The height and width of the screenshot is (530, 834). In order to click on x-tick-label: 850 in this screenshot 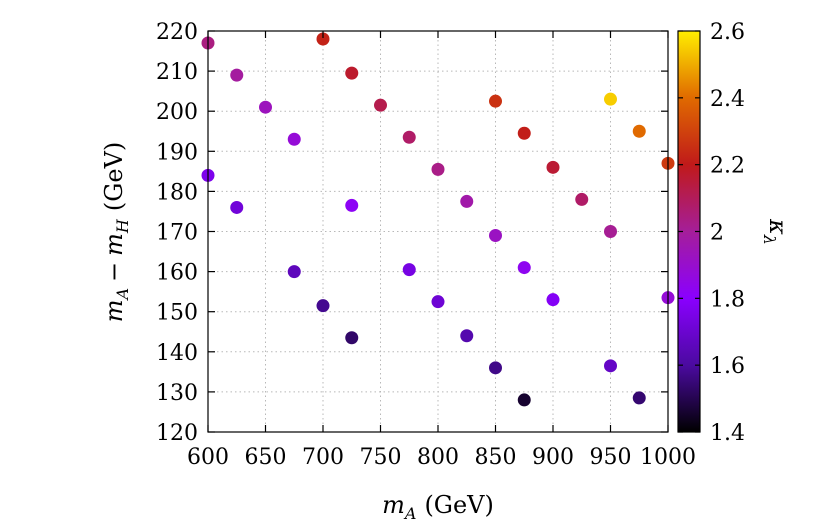, I will do `click(496, 457)`.